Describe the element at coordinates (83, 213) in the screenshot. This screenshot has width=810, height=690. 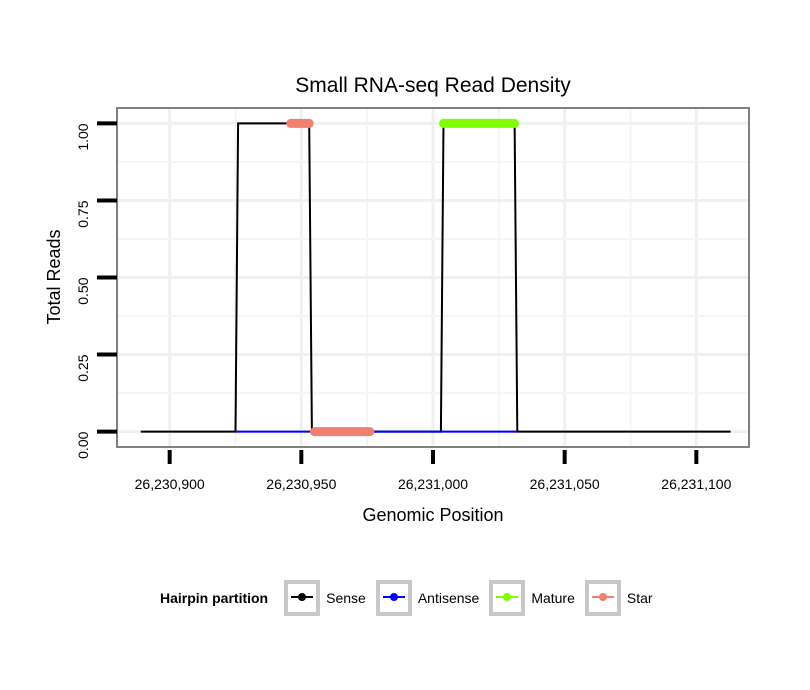
I see `y-tick-label: 0.75` at that location.